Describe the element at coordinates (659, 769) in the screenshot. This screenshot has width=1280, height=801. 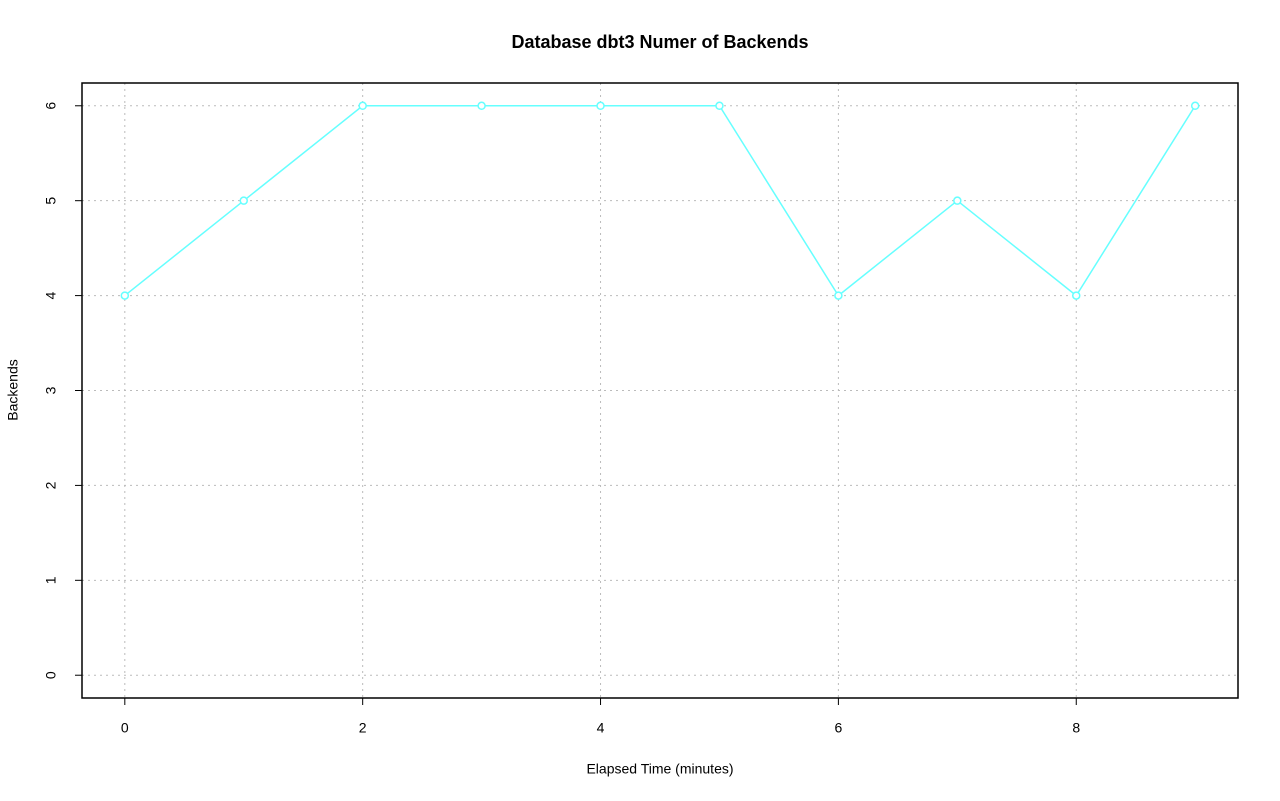
I see `x-axis-label: Elapsed Time (minutes)` at that location.